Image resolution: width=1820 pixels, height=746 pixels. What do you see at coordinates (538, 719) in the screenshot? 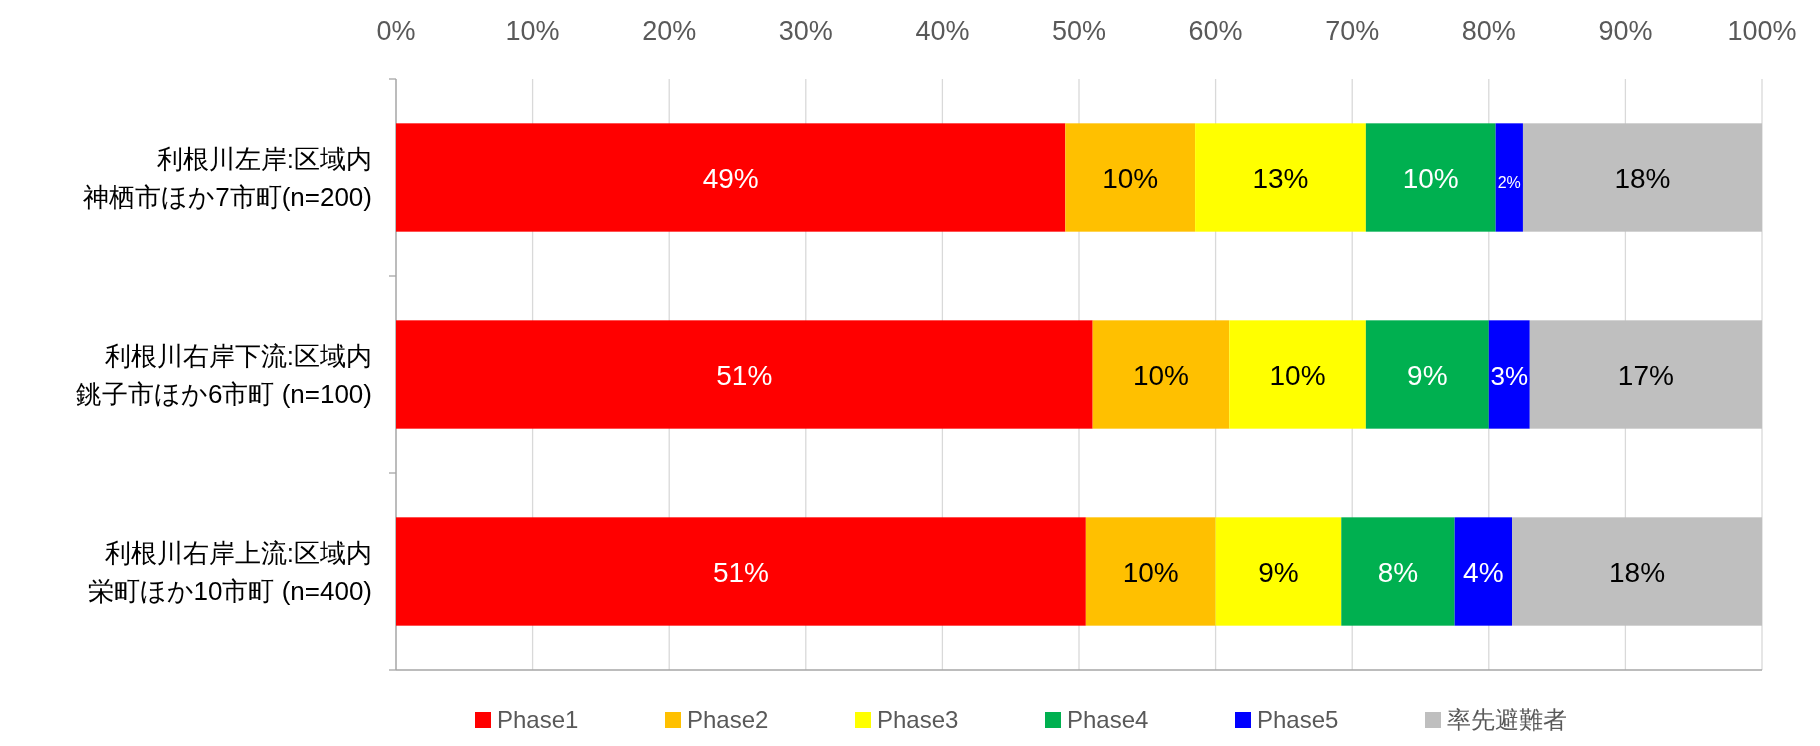
I see `legend-label: Phase1` at bounding box center [538, 719].